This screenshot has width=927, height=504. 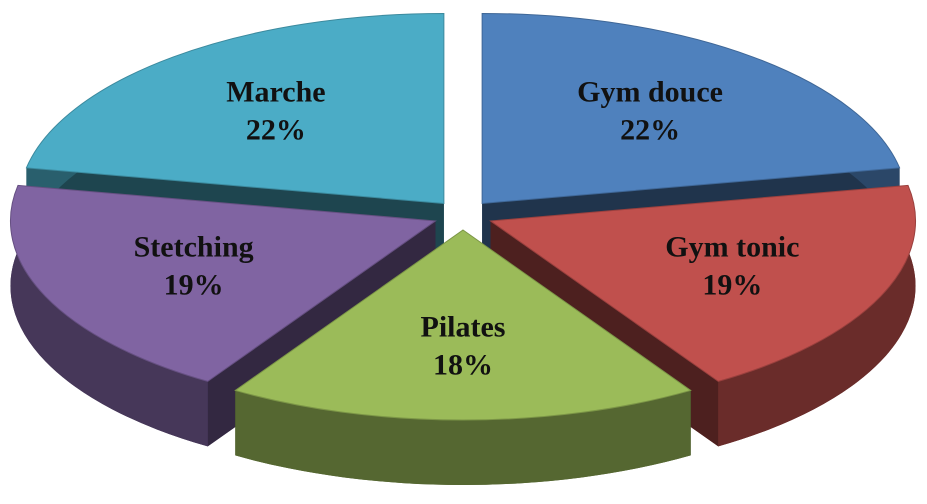 What do you see at coordinates (650, 92) in the screenshot?
I see `slice-label: Gym douce` at bounding box center [650, 92].